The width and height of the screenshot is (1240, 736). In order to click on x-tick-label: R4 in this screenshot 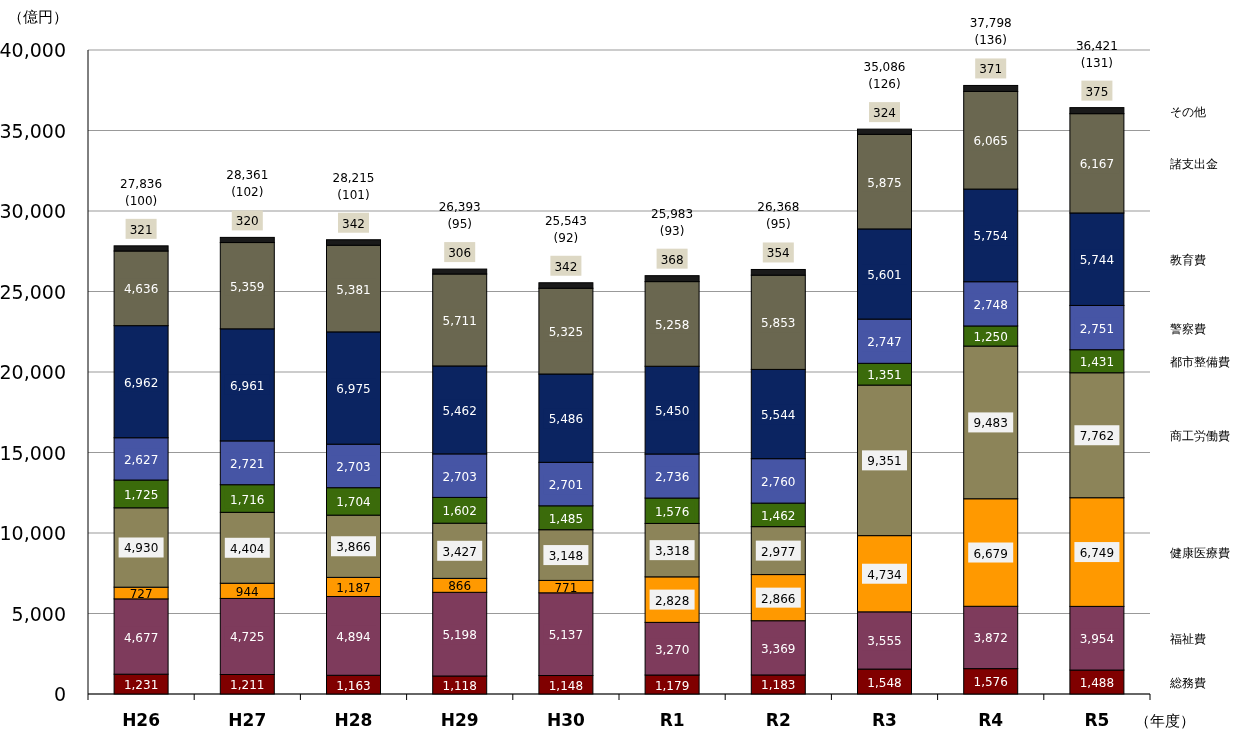, I will do `click(991, 720)`.